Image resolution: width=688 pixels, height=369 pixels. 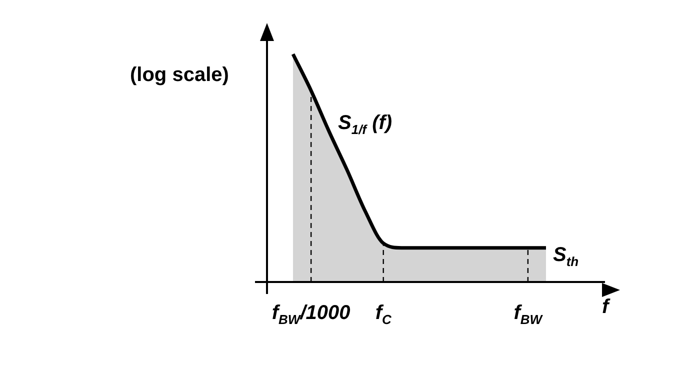 I want to click on x-axis-title: f, so click(x=605, y=307).